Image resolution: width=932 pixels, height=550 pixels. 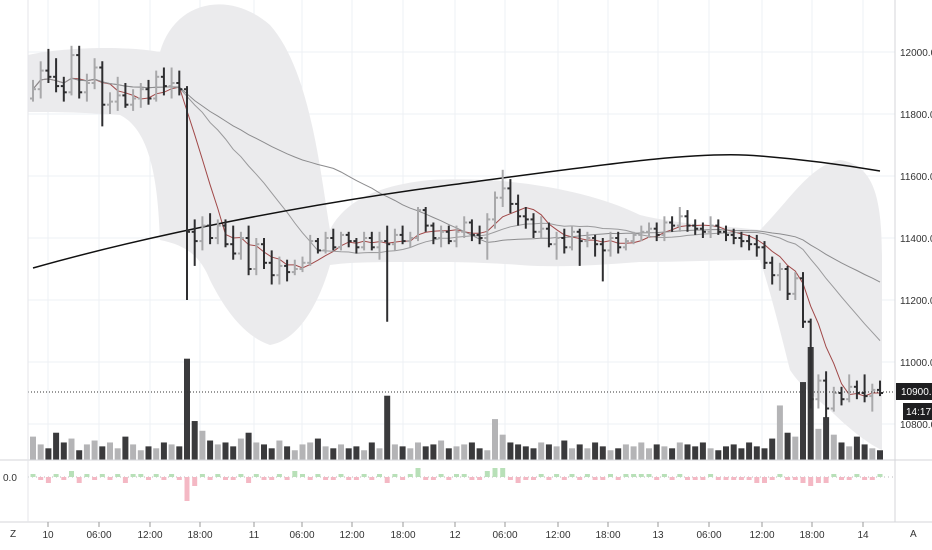 I want to click on price-tick-label: 11000.0, so click(x=916, y=363).